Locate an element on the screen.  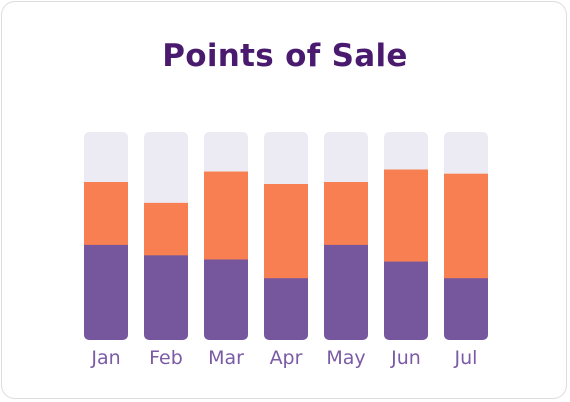
bar-jun-top-segment is located at coordinates (406, 151).